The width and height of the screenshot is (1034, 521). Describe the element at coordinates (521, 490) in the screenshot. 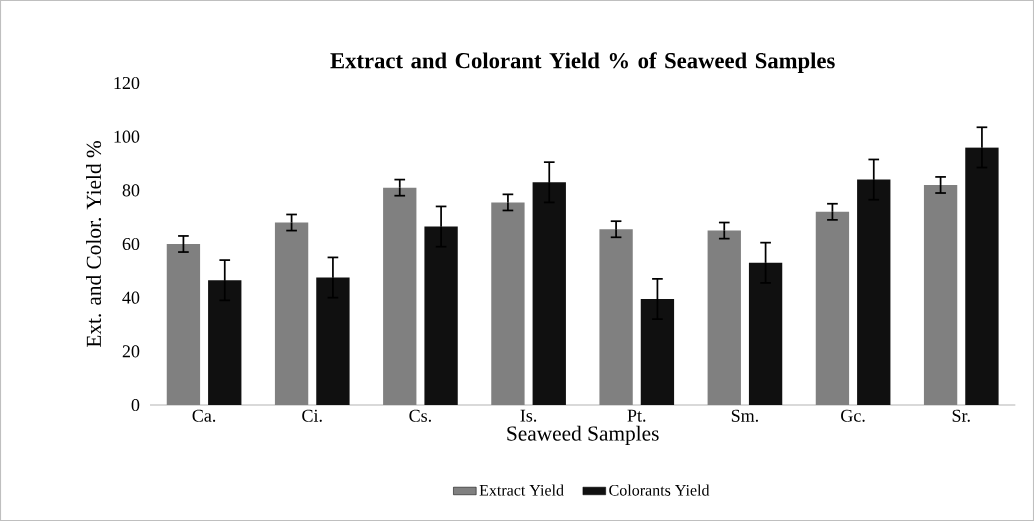

I see `legend-label: Extract Yield` at that location.